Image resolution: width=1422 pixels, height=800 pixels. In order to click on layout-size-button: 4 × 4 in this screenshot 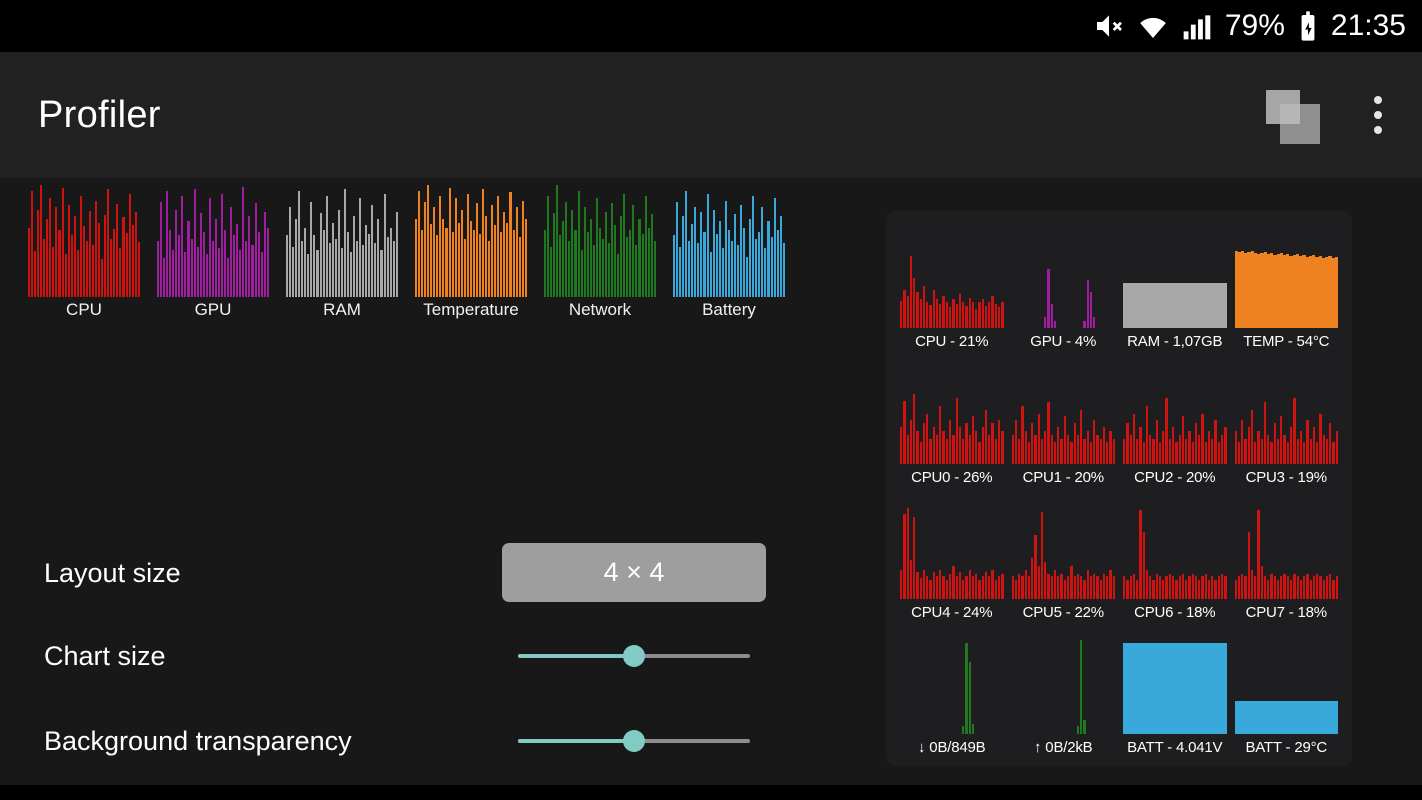, I will do `click(634, 572)`.